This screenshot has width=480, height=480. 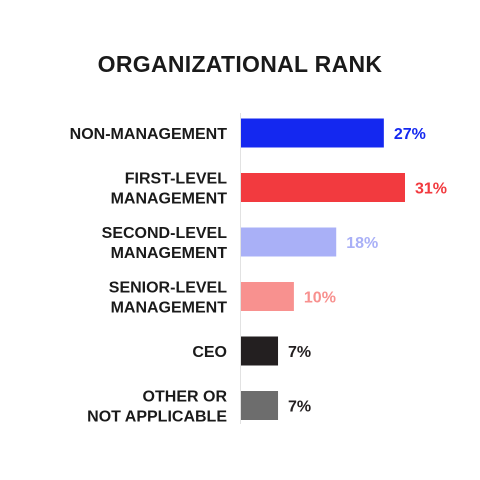 I want to click on data-label: 18%, so click(x=362, y=243).